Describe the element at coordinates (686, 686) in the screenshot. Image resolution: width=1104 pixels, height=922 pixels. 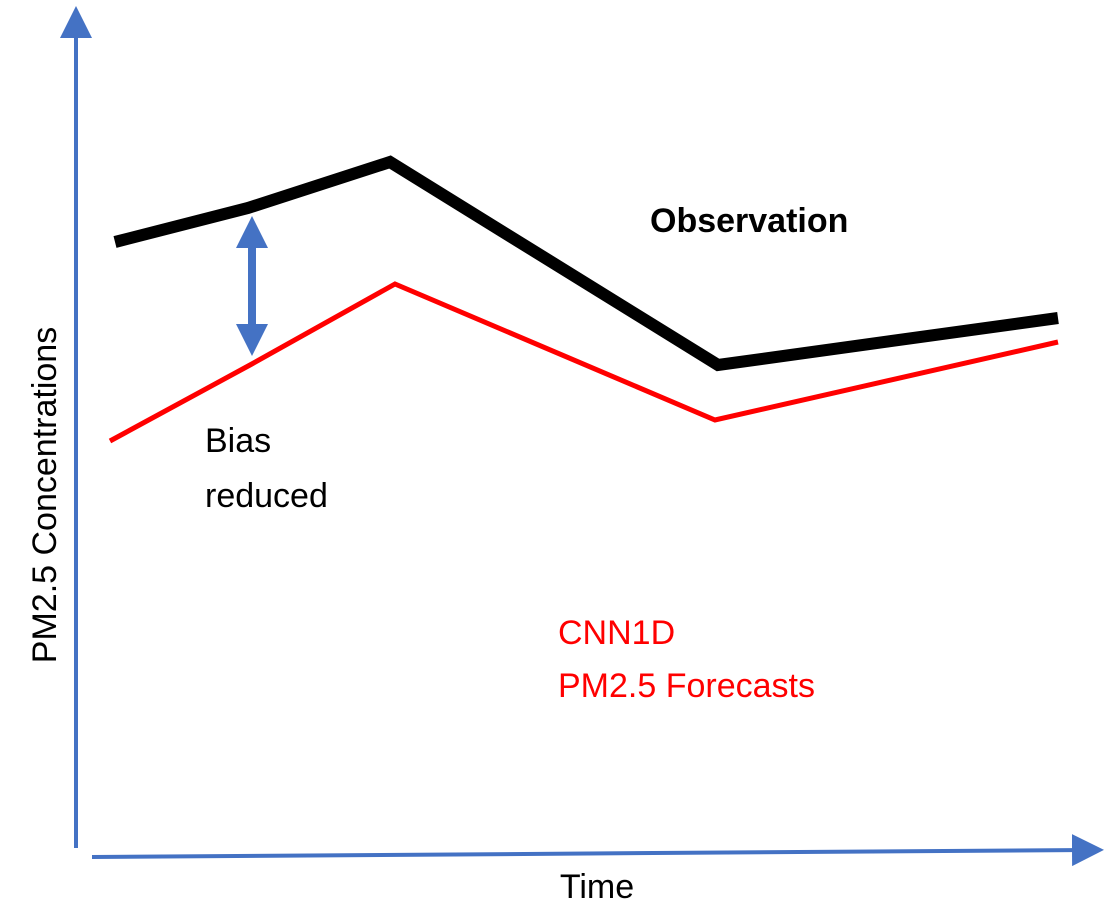
I see `forecast-label: PM2.5 Forecasts` at that location.